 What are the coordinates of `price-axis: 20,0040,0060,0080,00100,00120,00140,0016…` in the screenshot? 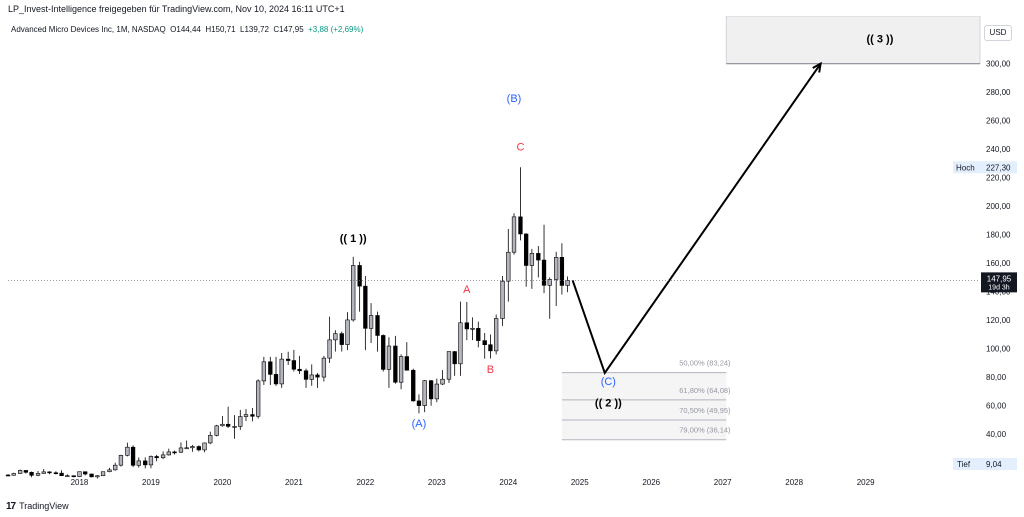 It's located at (998, 249).